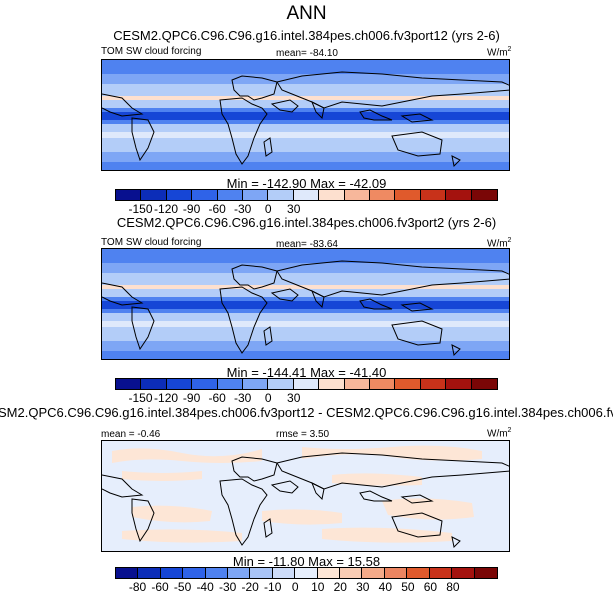 The height and width of the screenshot is (596, 613). What do you see at coordinates (131, 434) in the screenshot?
I see `panel-3-mean-label: mean = -0.46` at bounding box center [131, 434].